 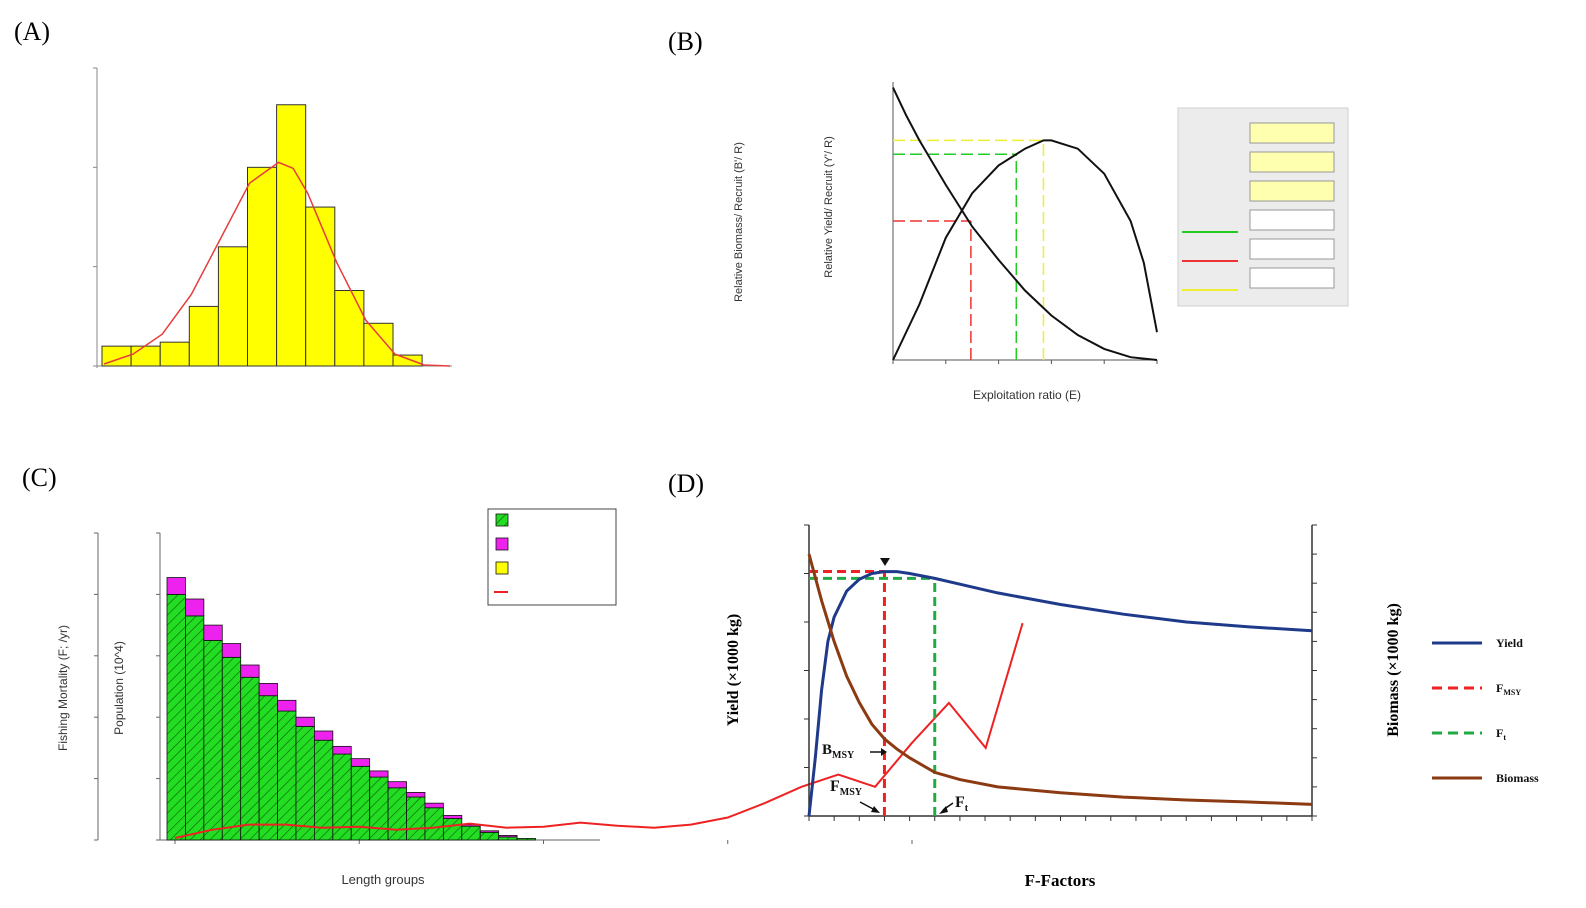 I want to click on panel-b-yield-curve, so click(x=1025, y=250).